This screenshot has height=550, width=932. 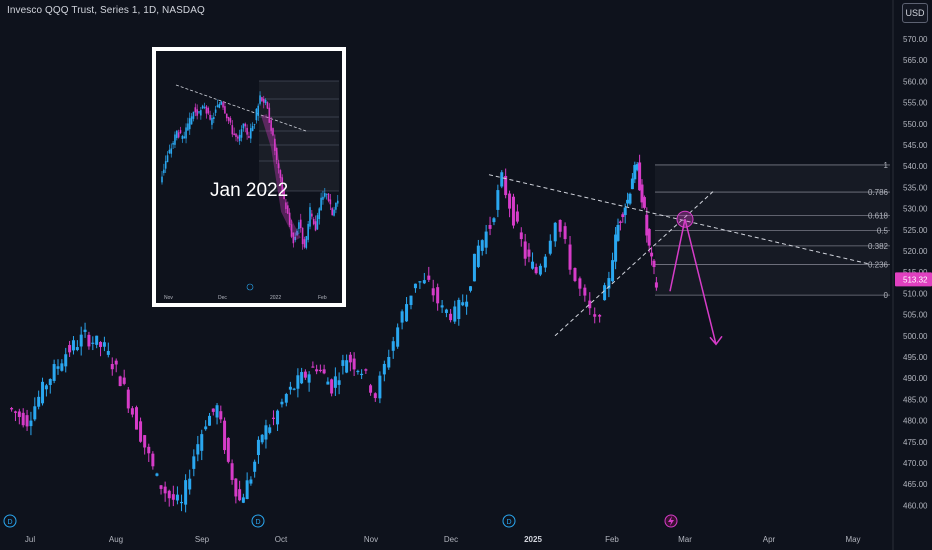 What do you see at coordinates (612, 539) in the screenshot?
I see `x-tick-label: Feb` at bounding box center [612, 539].